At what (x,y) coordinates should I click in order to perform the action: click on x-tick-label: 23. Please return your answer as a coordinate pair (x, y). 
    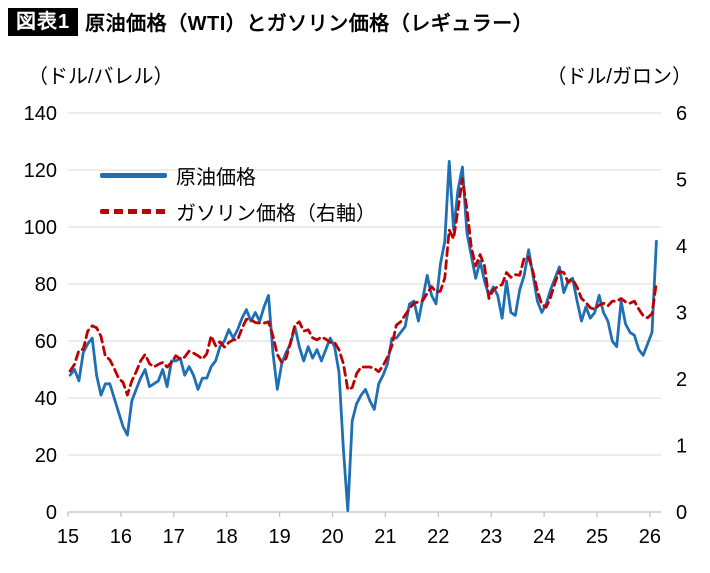
    Looking at the image, I should click on (491, 537).